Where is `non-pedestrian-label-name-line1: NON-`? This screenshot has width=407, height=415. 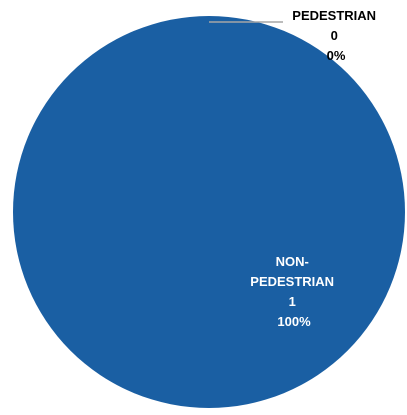 non-pedestrian-label-name-line1: NON- is located at coordinates (292, 261).